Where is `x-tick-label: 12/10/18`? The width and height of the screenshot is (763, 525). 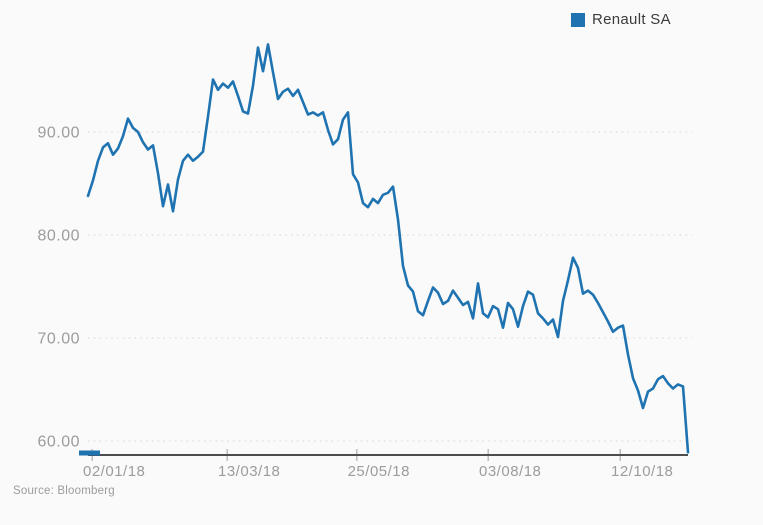 x-tick-label: 12/10/18 is located at coordinates (642, 471).